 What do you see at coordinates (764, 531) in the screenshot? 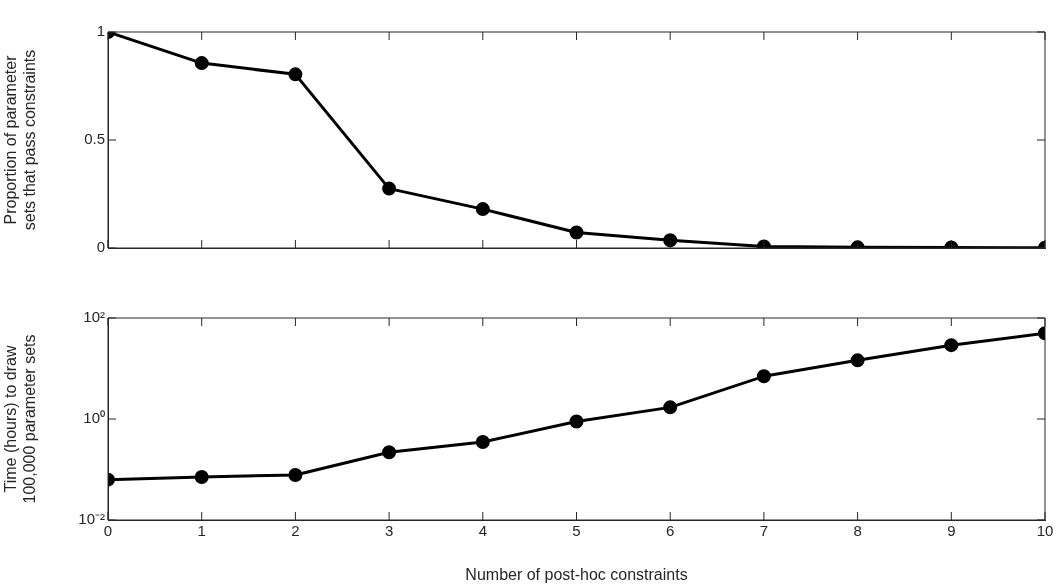
I see `x-tick-label: 7` at bounding box center [764, 531].